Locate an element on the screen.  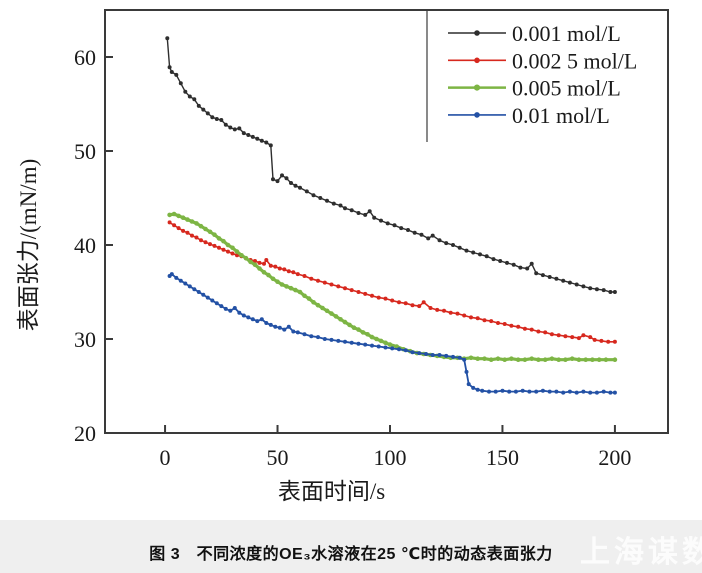
y-tick-label: 30 is located at coordinates (85, 339).